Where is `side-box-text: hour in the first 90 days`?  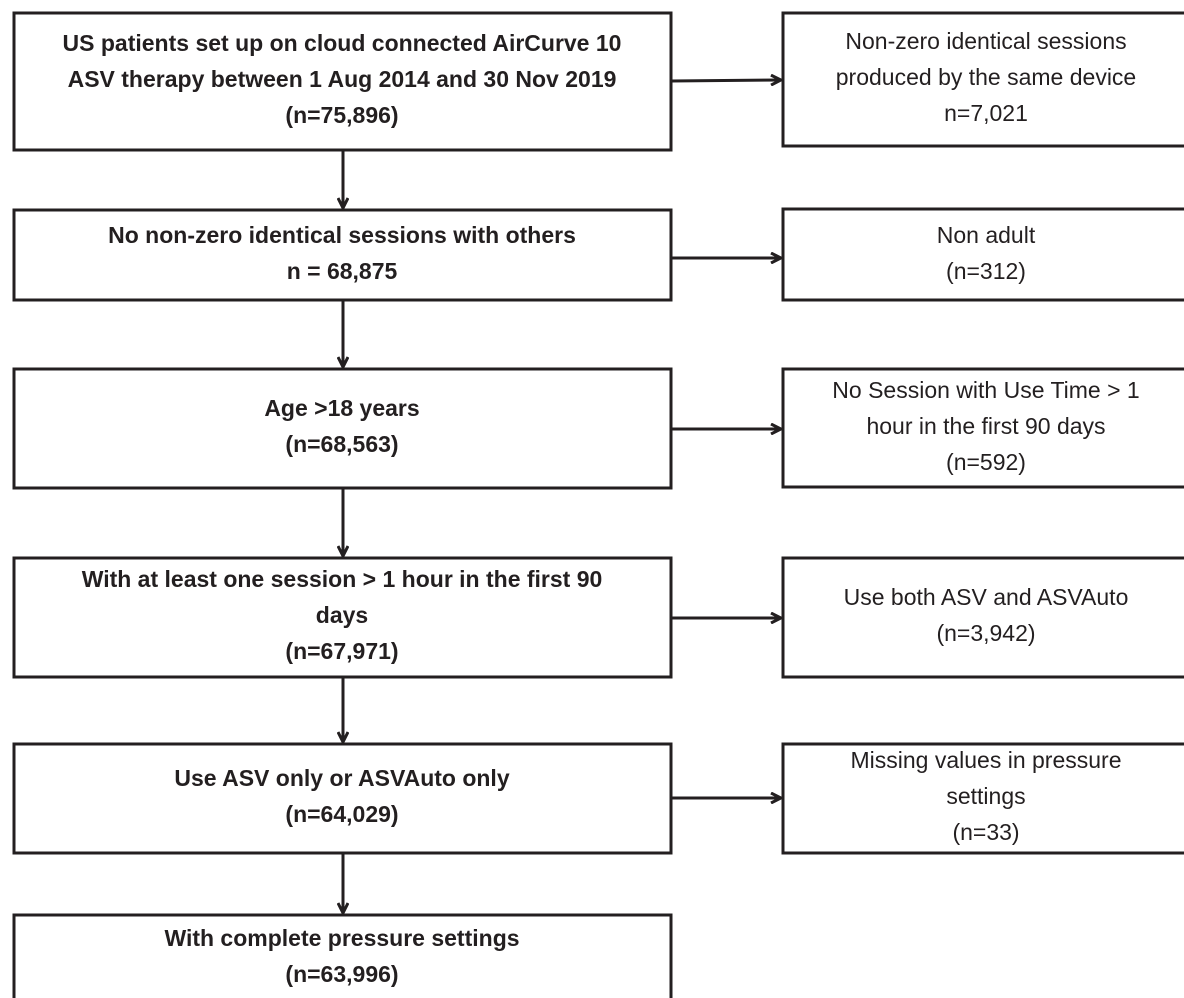 side-box-text: hour in the first 90 days is located at coordinates (985, 426).